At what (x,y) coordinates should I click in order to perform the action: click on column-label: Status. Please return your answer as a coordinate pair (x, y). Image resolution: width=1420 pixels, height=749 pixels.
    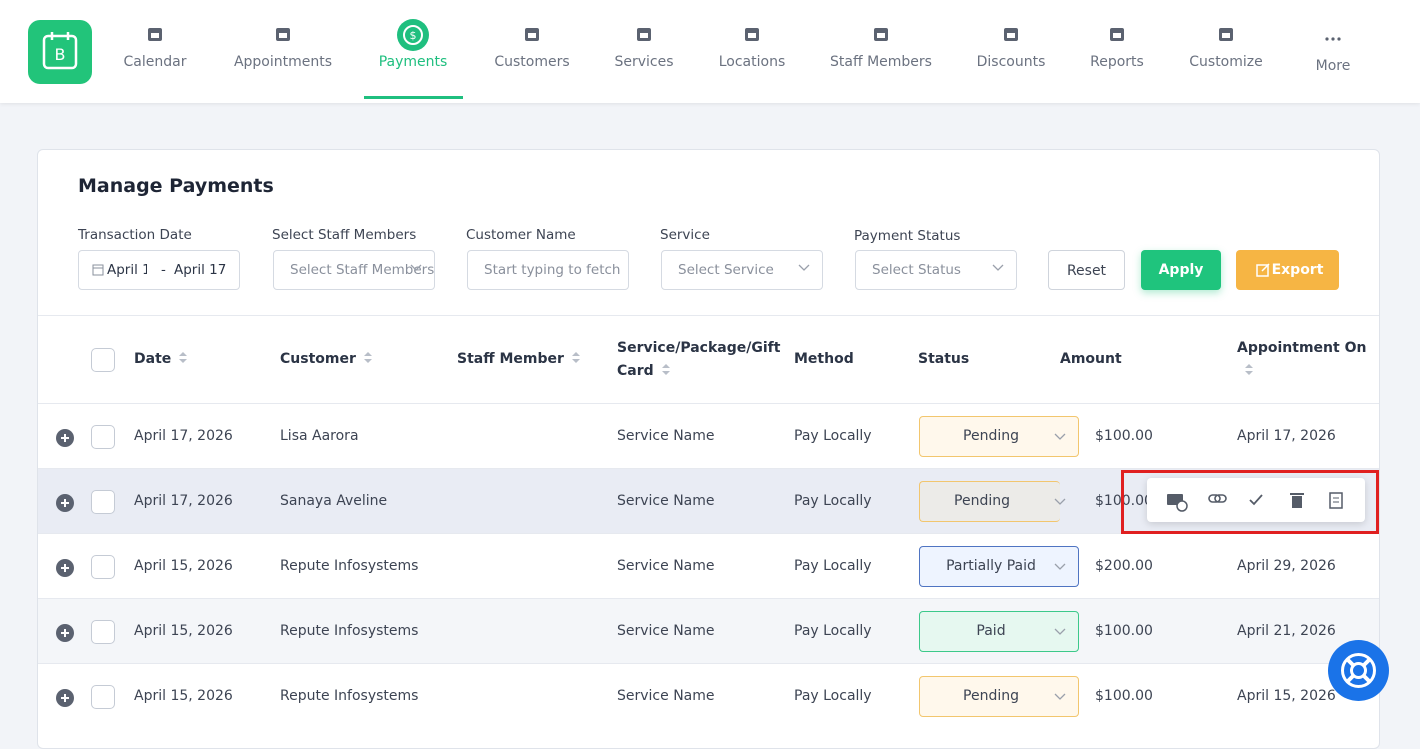
    Looking at the image, I should click on (944, 359).